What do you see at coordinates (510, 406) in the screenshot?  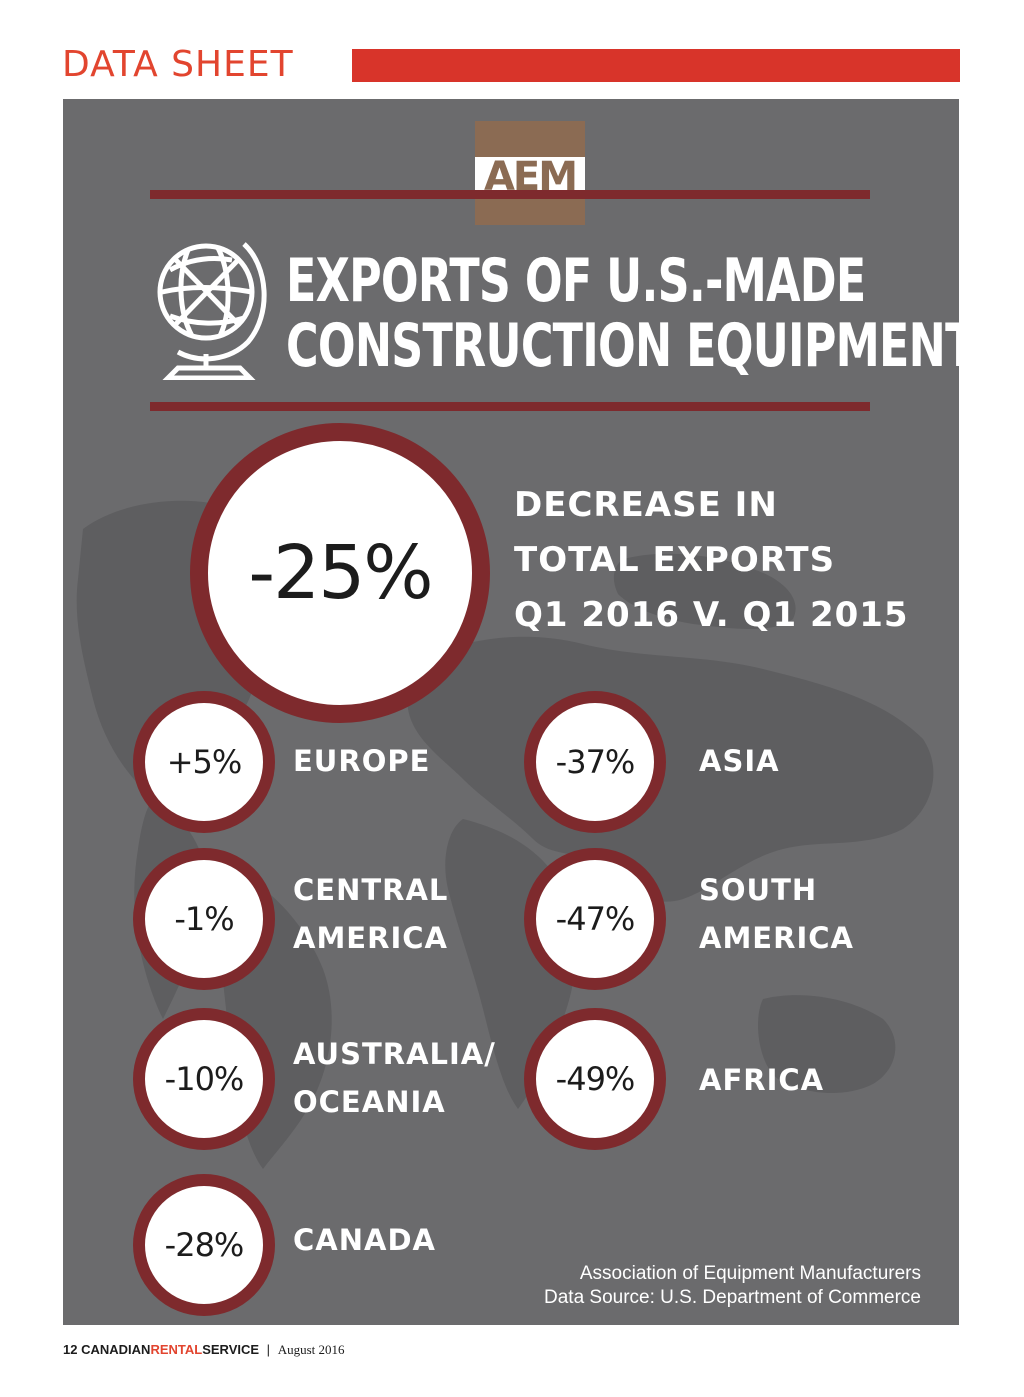 I see `title-rule-bottom` at bounding box center [510, 406].